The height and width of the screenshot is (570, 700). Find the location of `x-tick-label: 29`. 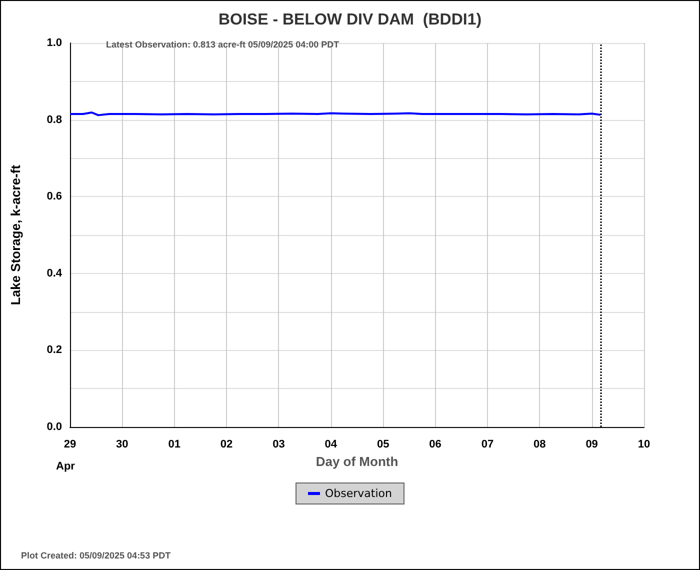

x-tick-label: 29 is located at coordinates (70, 444).